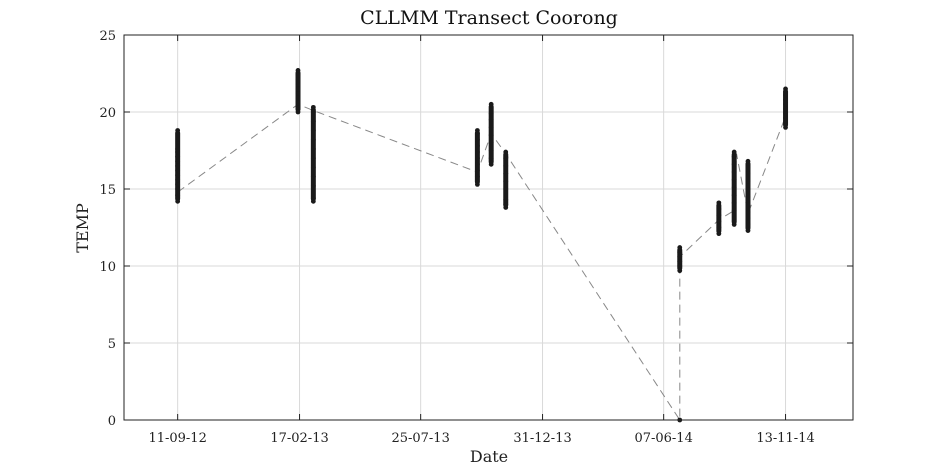 Image resolution: width=945 pixels, height=472 pixels. I want to click on x-tick-label: 31-12-13, so click(542, 438).